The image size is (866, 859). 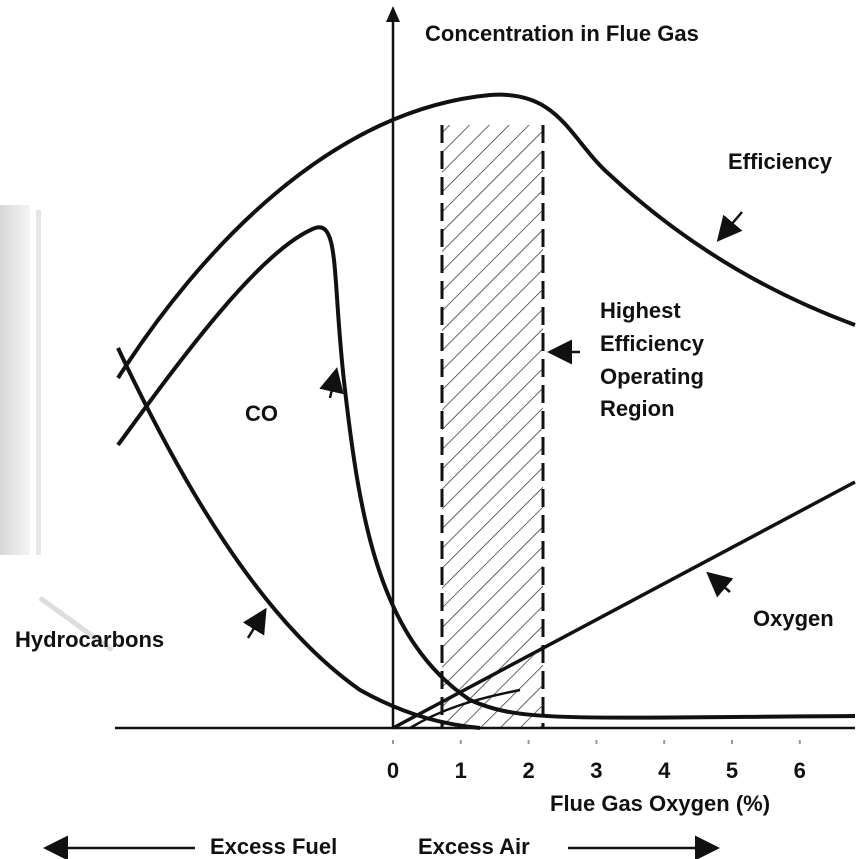 I want to click on curve-label: Oxygen, so click(x=793, y=618).